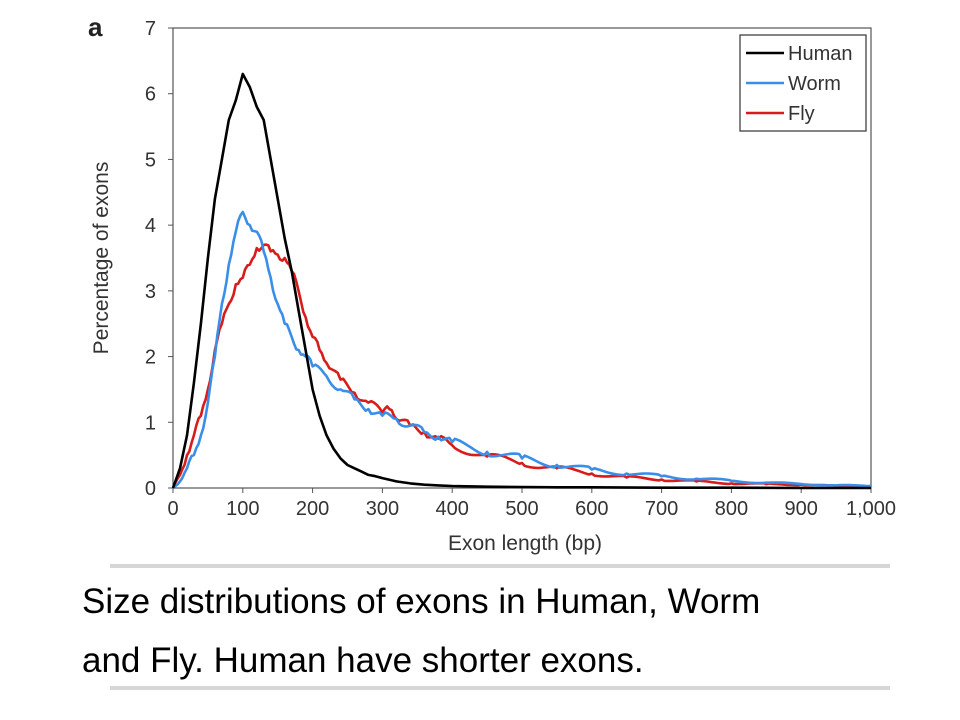 This screenshot has height=720, width=960. I want to click on x-tick-label: 600, so click(591, 509).